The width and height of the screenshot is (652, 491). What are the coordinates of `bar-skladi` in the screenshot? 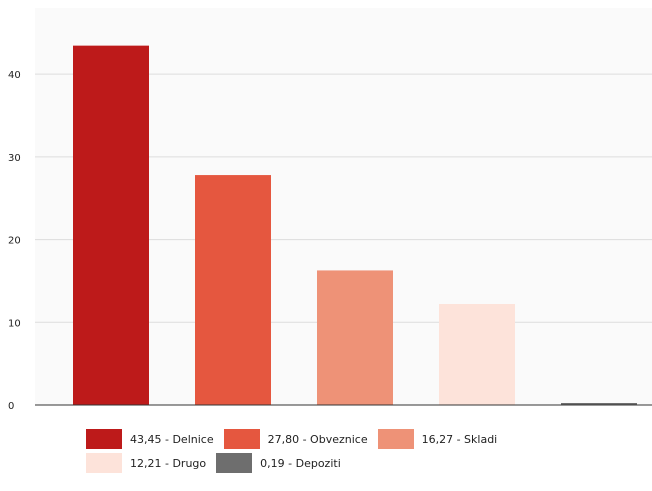 It's located at (355, 337).